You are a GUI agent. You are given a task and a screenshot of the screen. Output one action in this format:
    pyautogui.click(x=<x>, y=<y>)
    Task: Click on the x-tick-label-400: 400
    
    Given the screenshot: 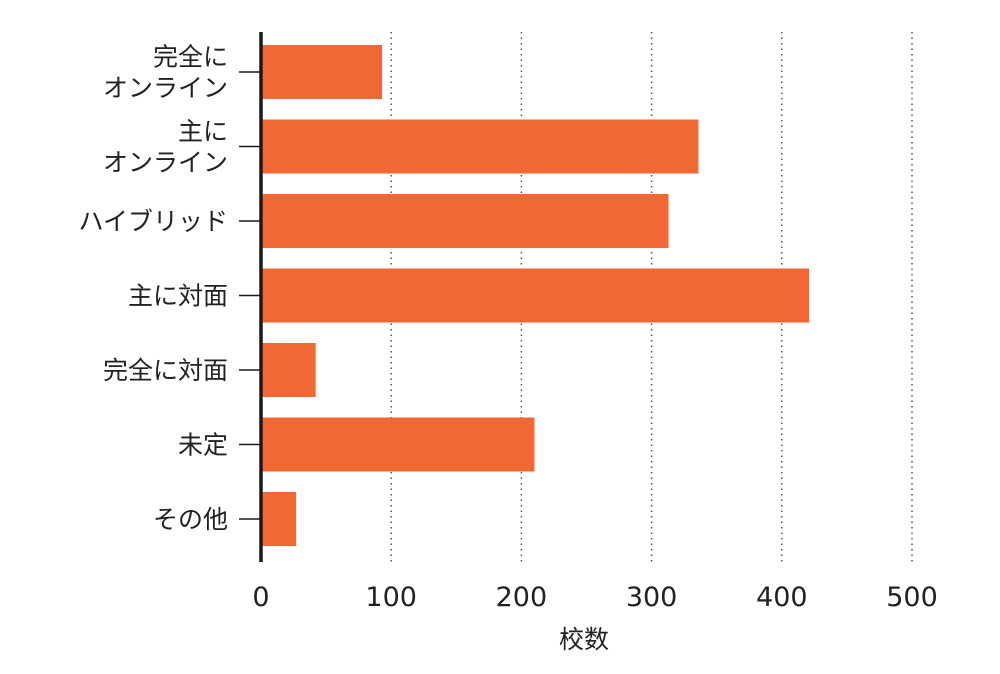 What is the action you would take?
    pyautogui.click(x=782, y=597)
    